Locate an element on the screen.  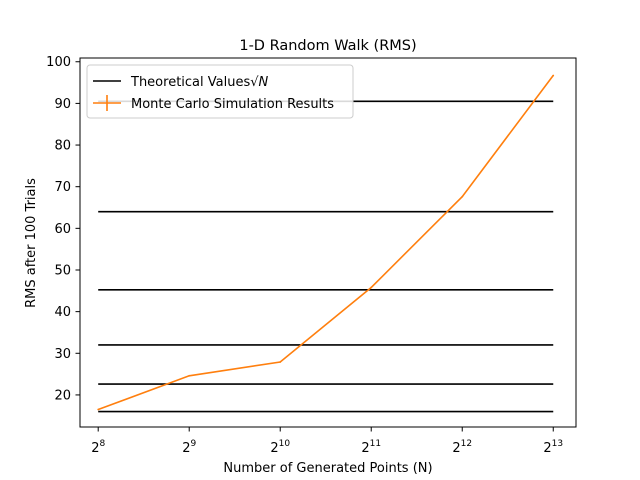
y-tick-label-7: 90 is located at coordinates (62, 104).